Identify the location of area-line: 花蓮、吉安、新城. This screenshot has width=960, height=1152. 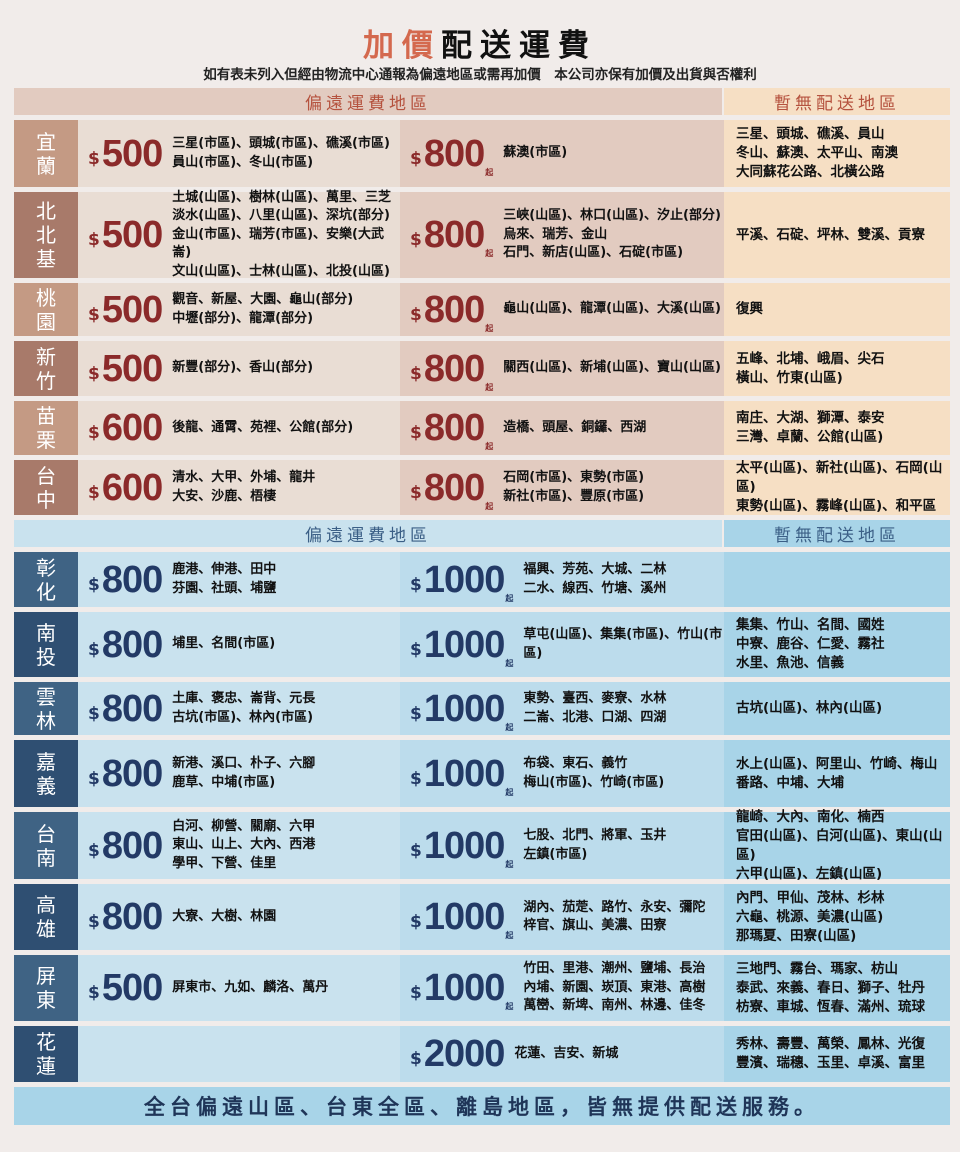
(566, 1053).